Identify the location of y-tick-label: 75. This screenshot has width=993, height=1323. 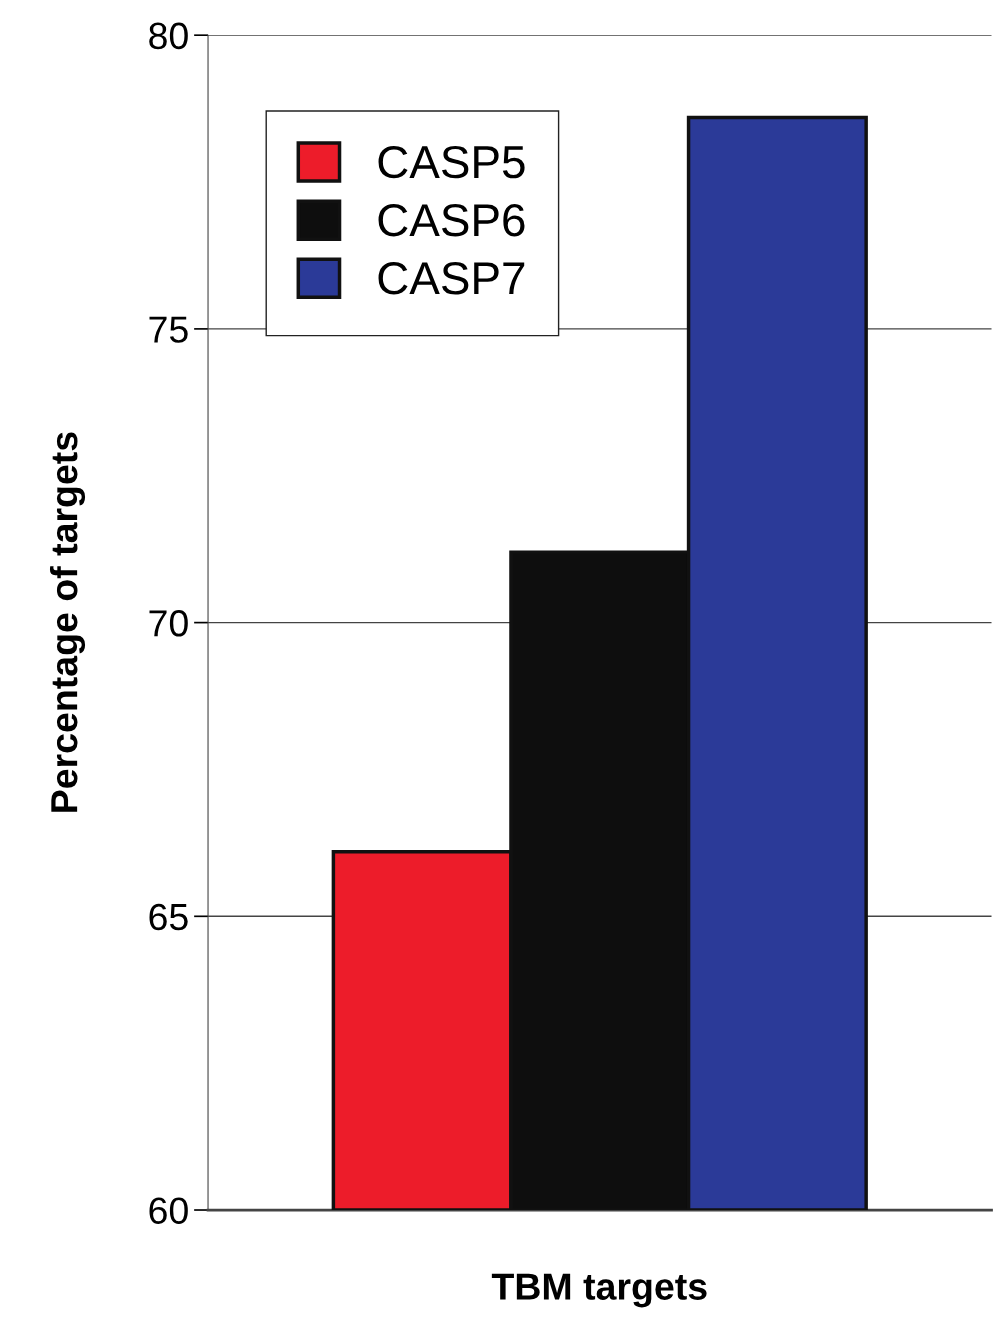
(168, 329).